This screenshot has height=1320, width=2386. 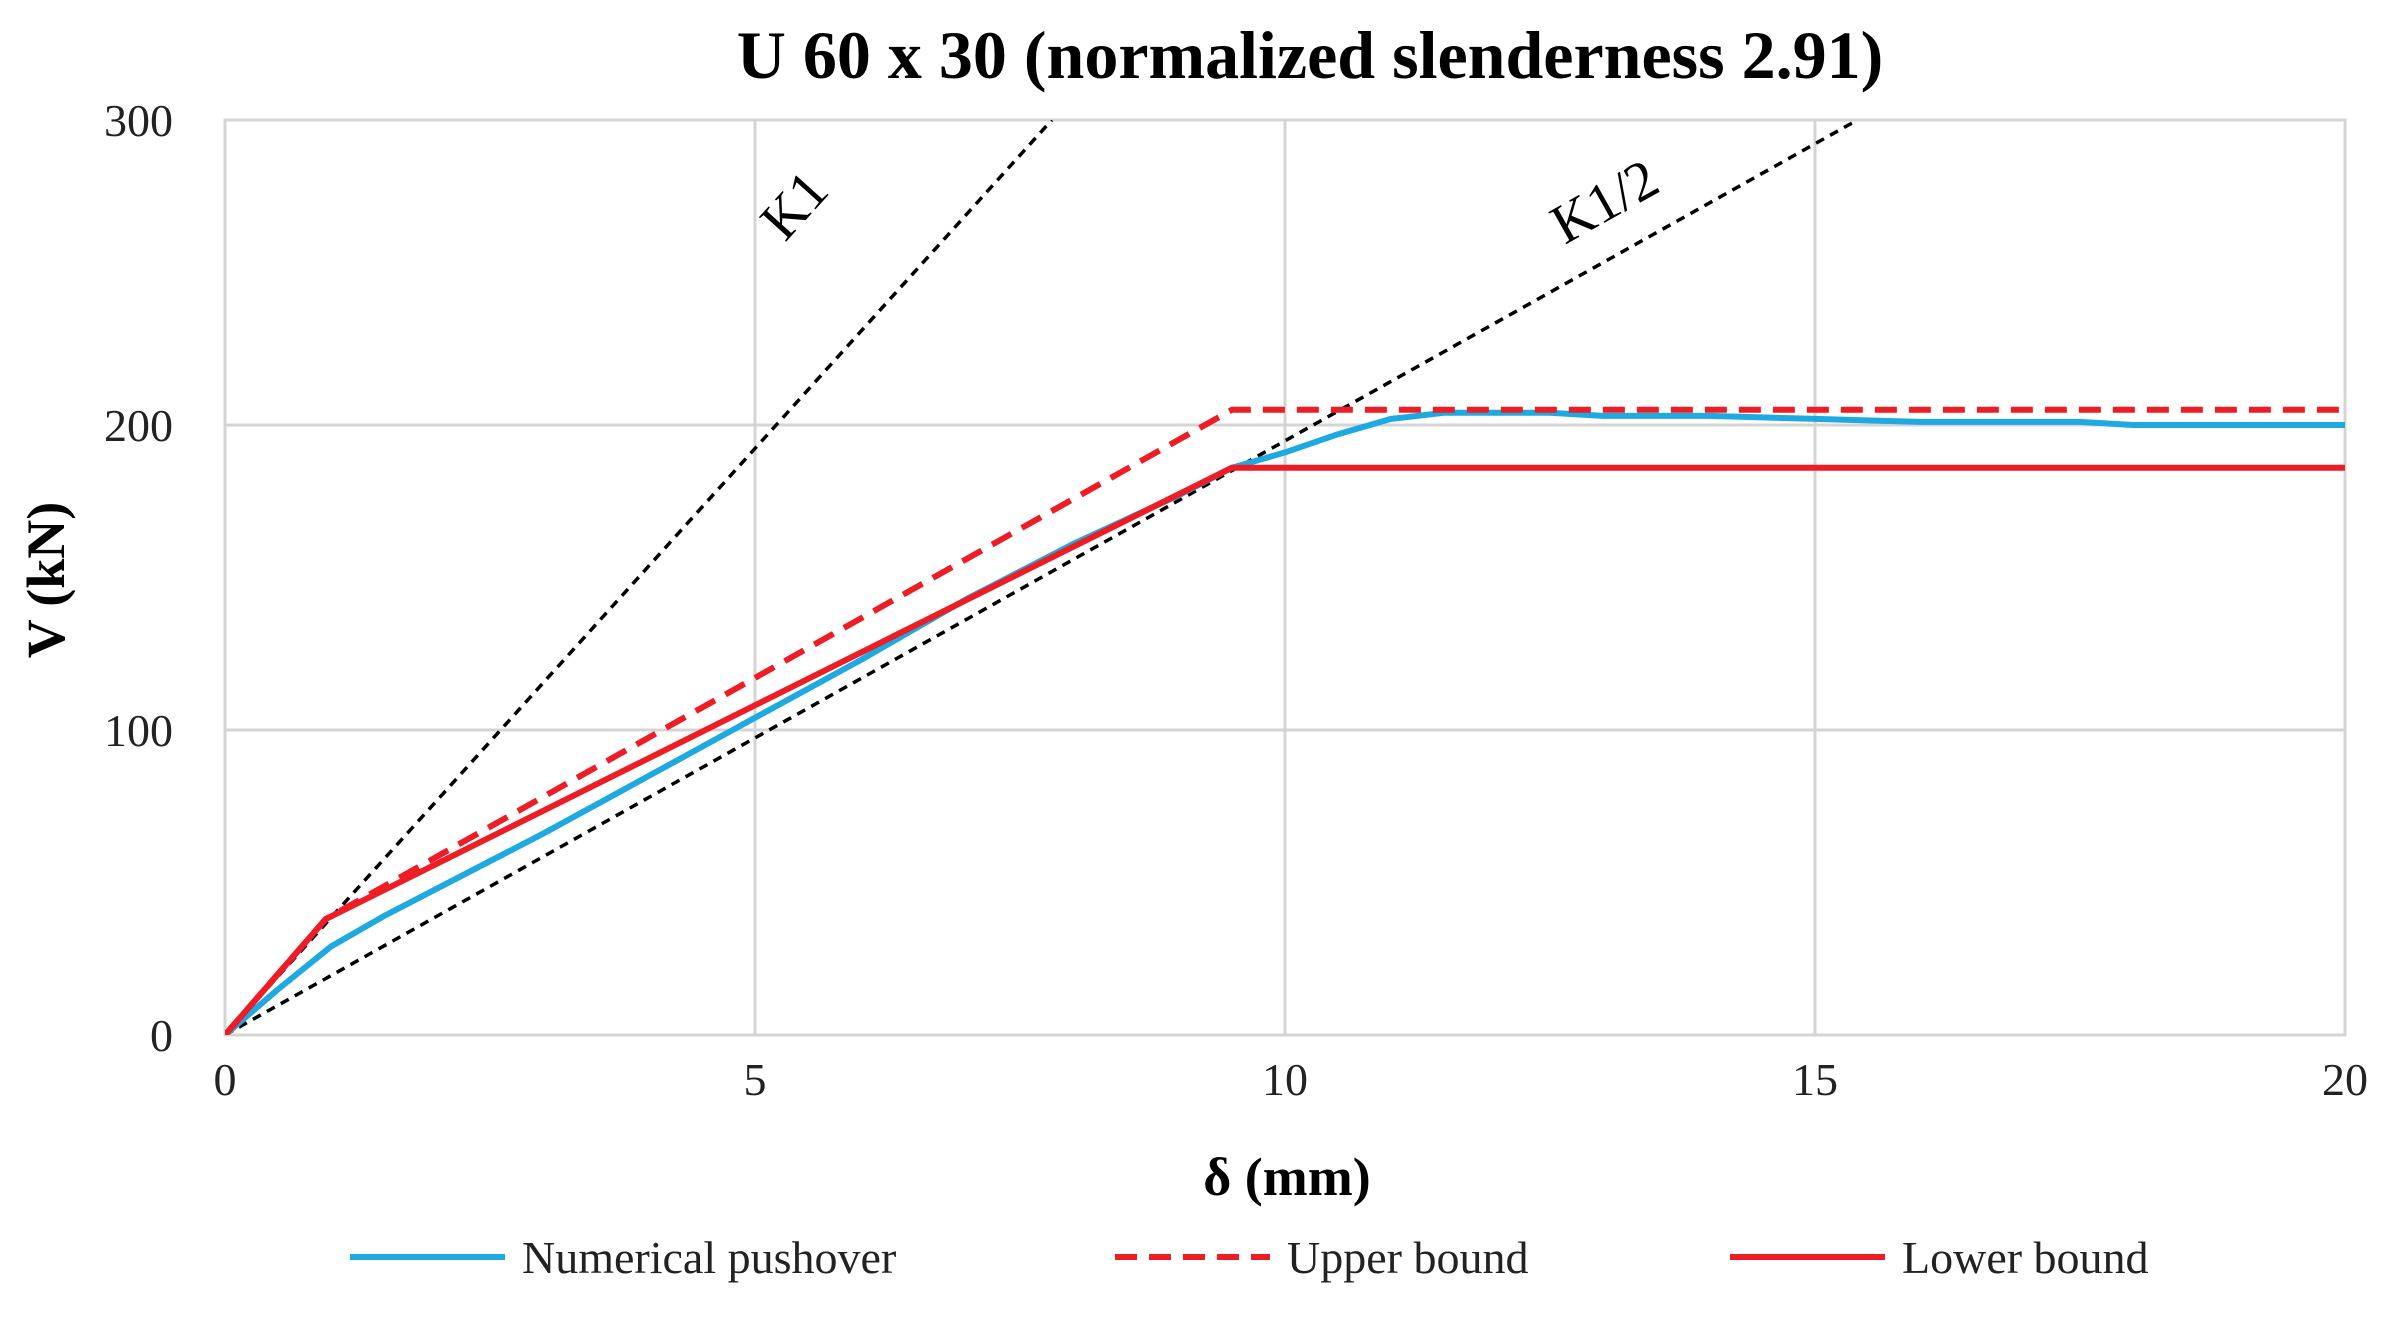 What do you see at coordinates (1286, 1177) in the screenshot?
I see `x-axis-title: δ (mm)` at bounding box center [1286, 1177].